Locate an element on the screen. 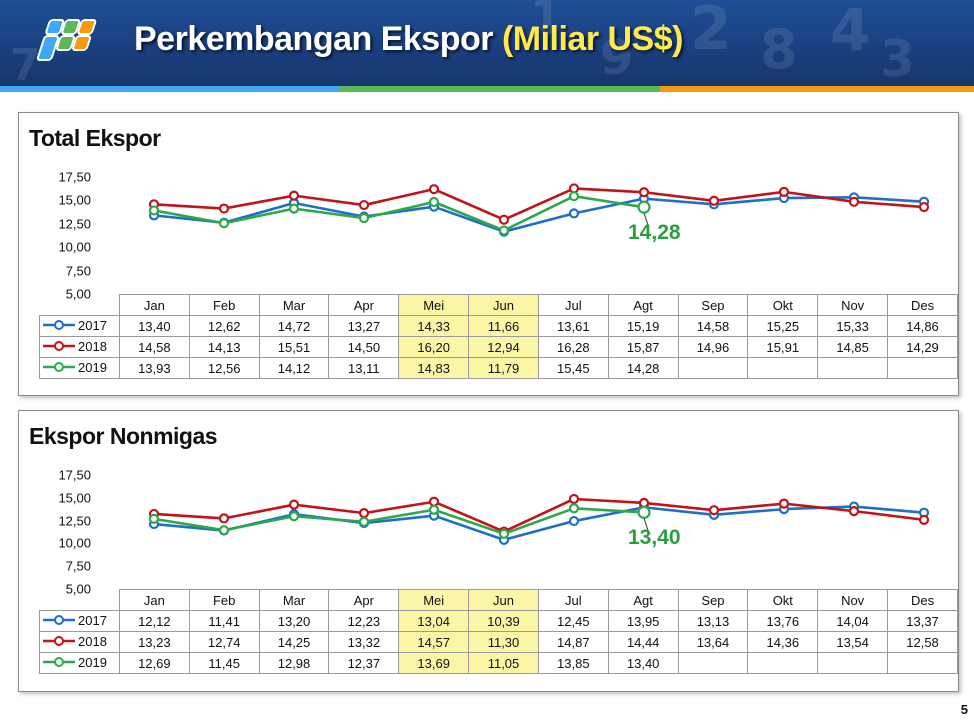  data-label: 13,27 is located at coordinates (364, 326).